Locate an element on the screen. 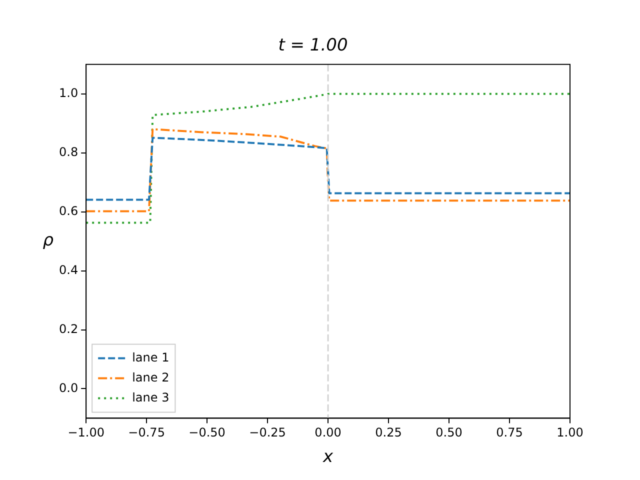 The height and width of the screenshot is (480, 640). x-axis-title: x is located at coordinates (328, 457).